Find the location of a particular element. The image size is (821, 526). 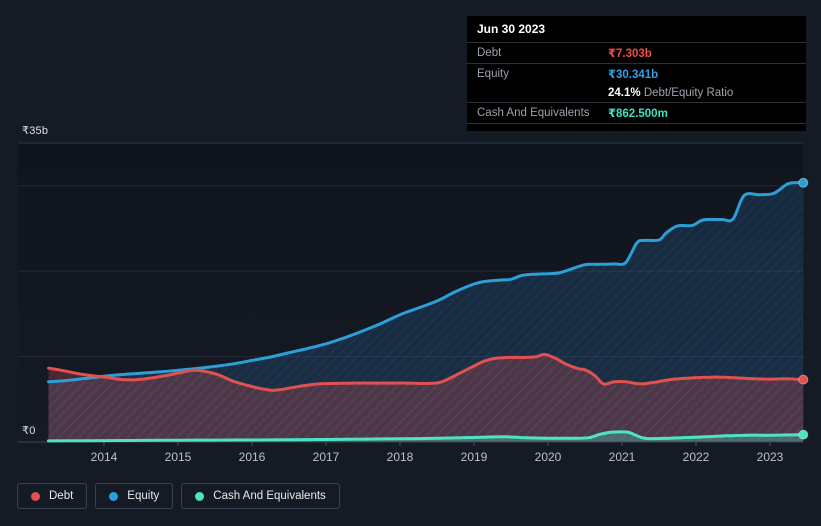

x-axis-year-label: 2019 is located at coordinates (474, 457).